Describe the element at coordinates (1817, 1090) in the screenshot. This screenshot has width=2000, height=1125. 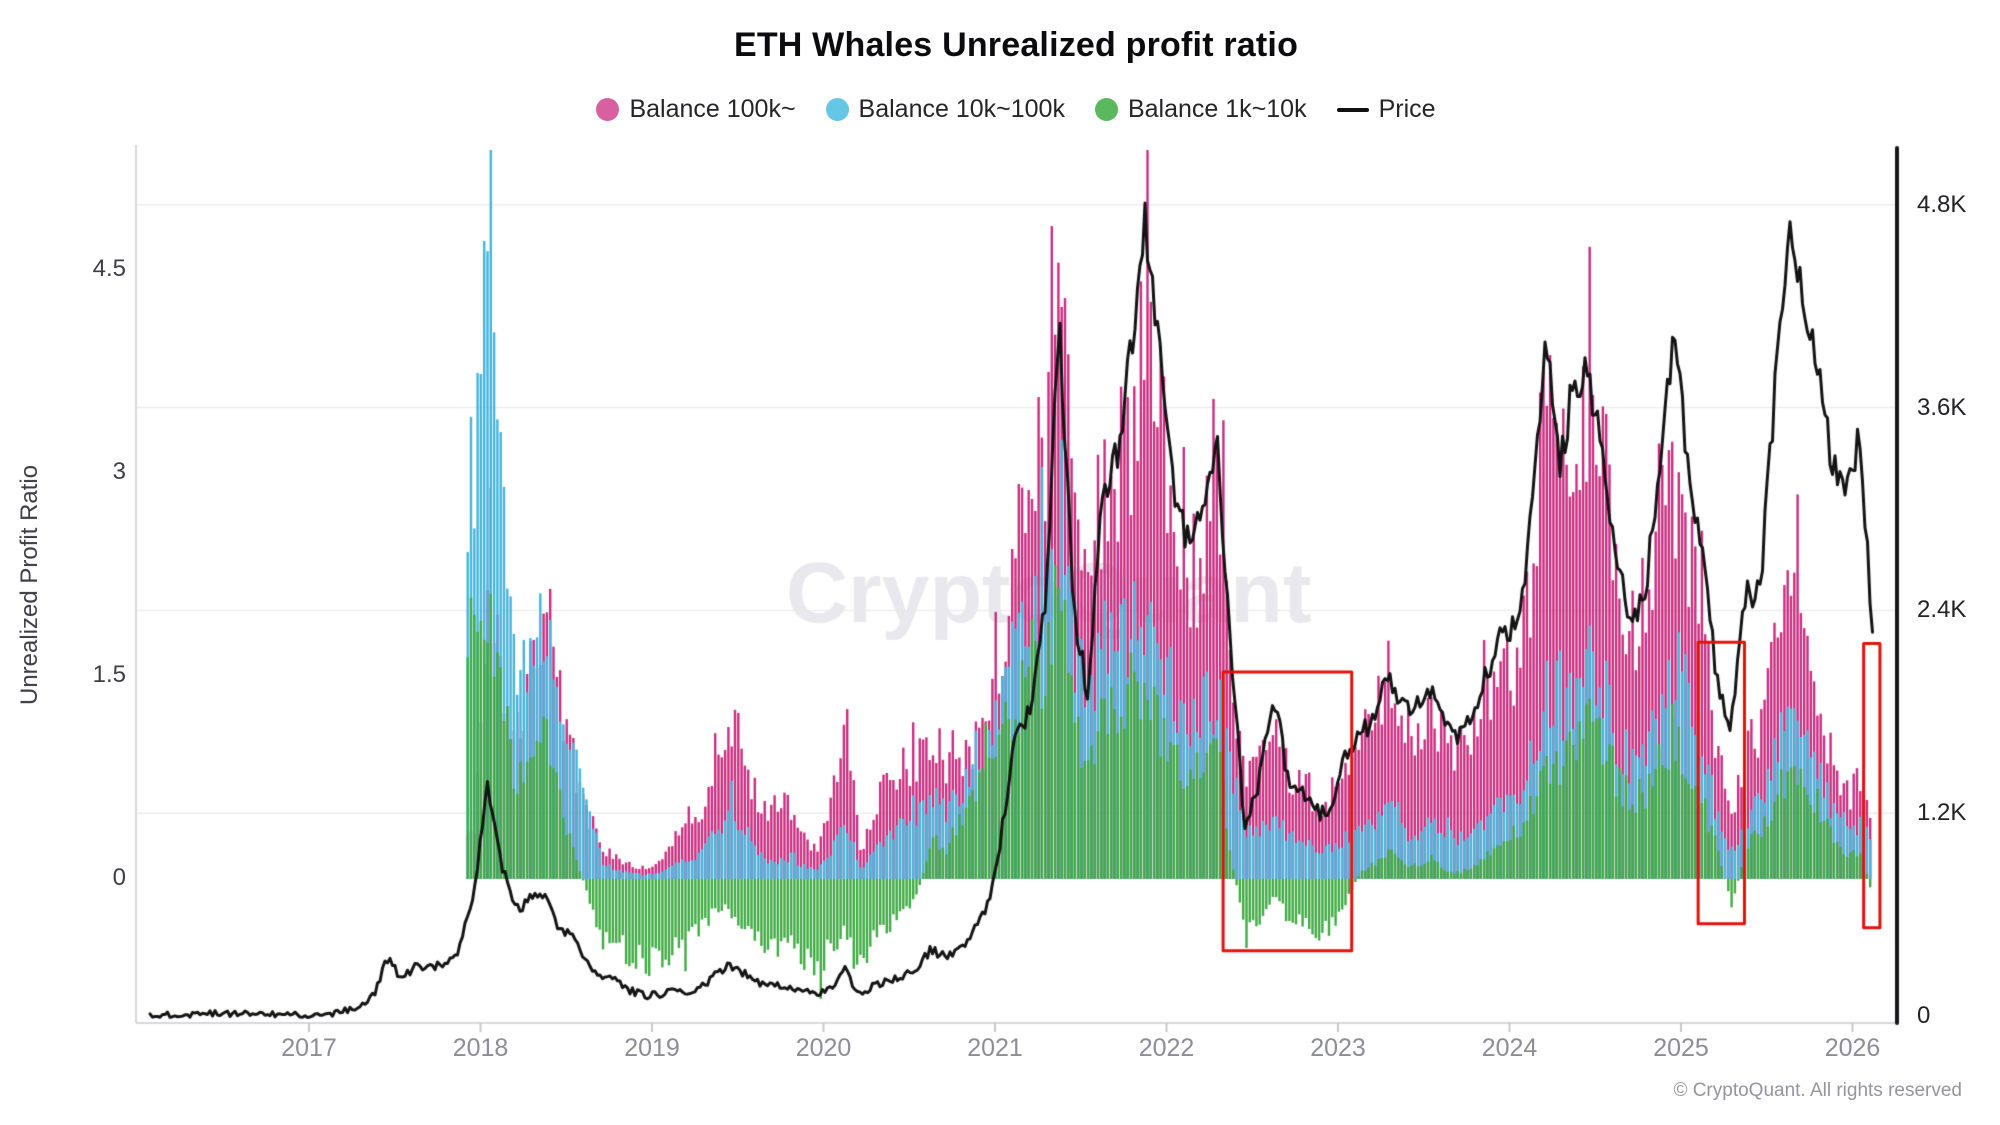
I see `copyright-note: © CryptoQuant. All rights reserved` at that location.